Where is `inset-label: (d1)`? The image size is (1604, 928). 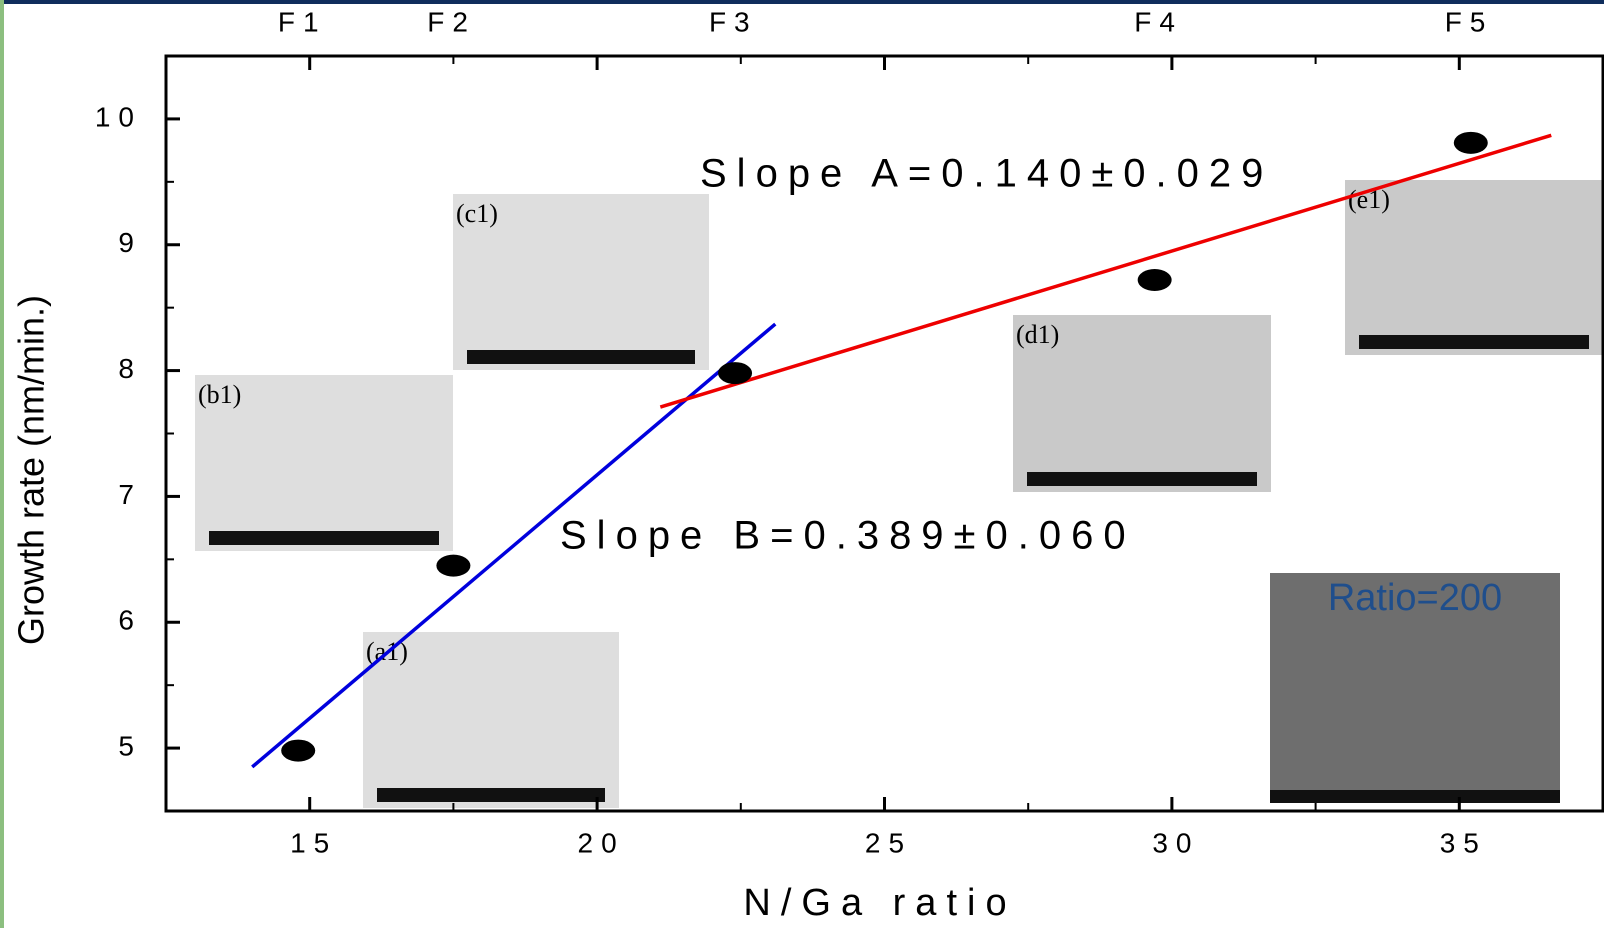 inset-label: (d1) is located at coordinates (1037, 334).